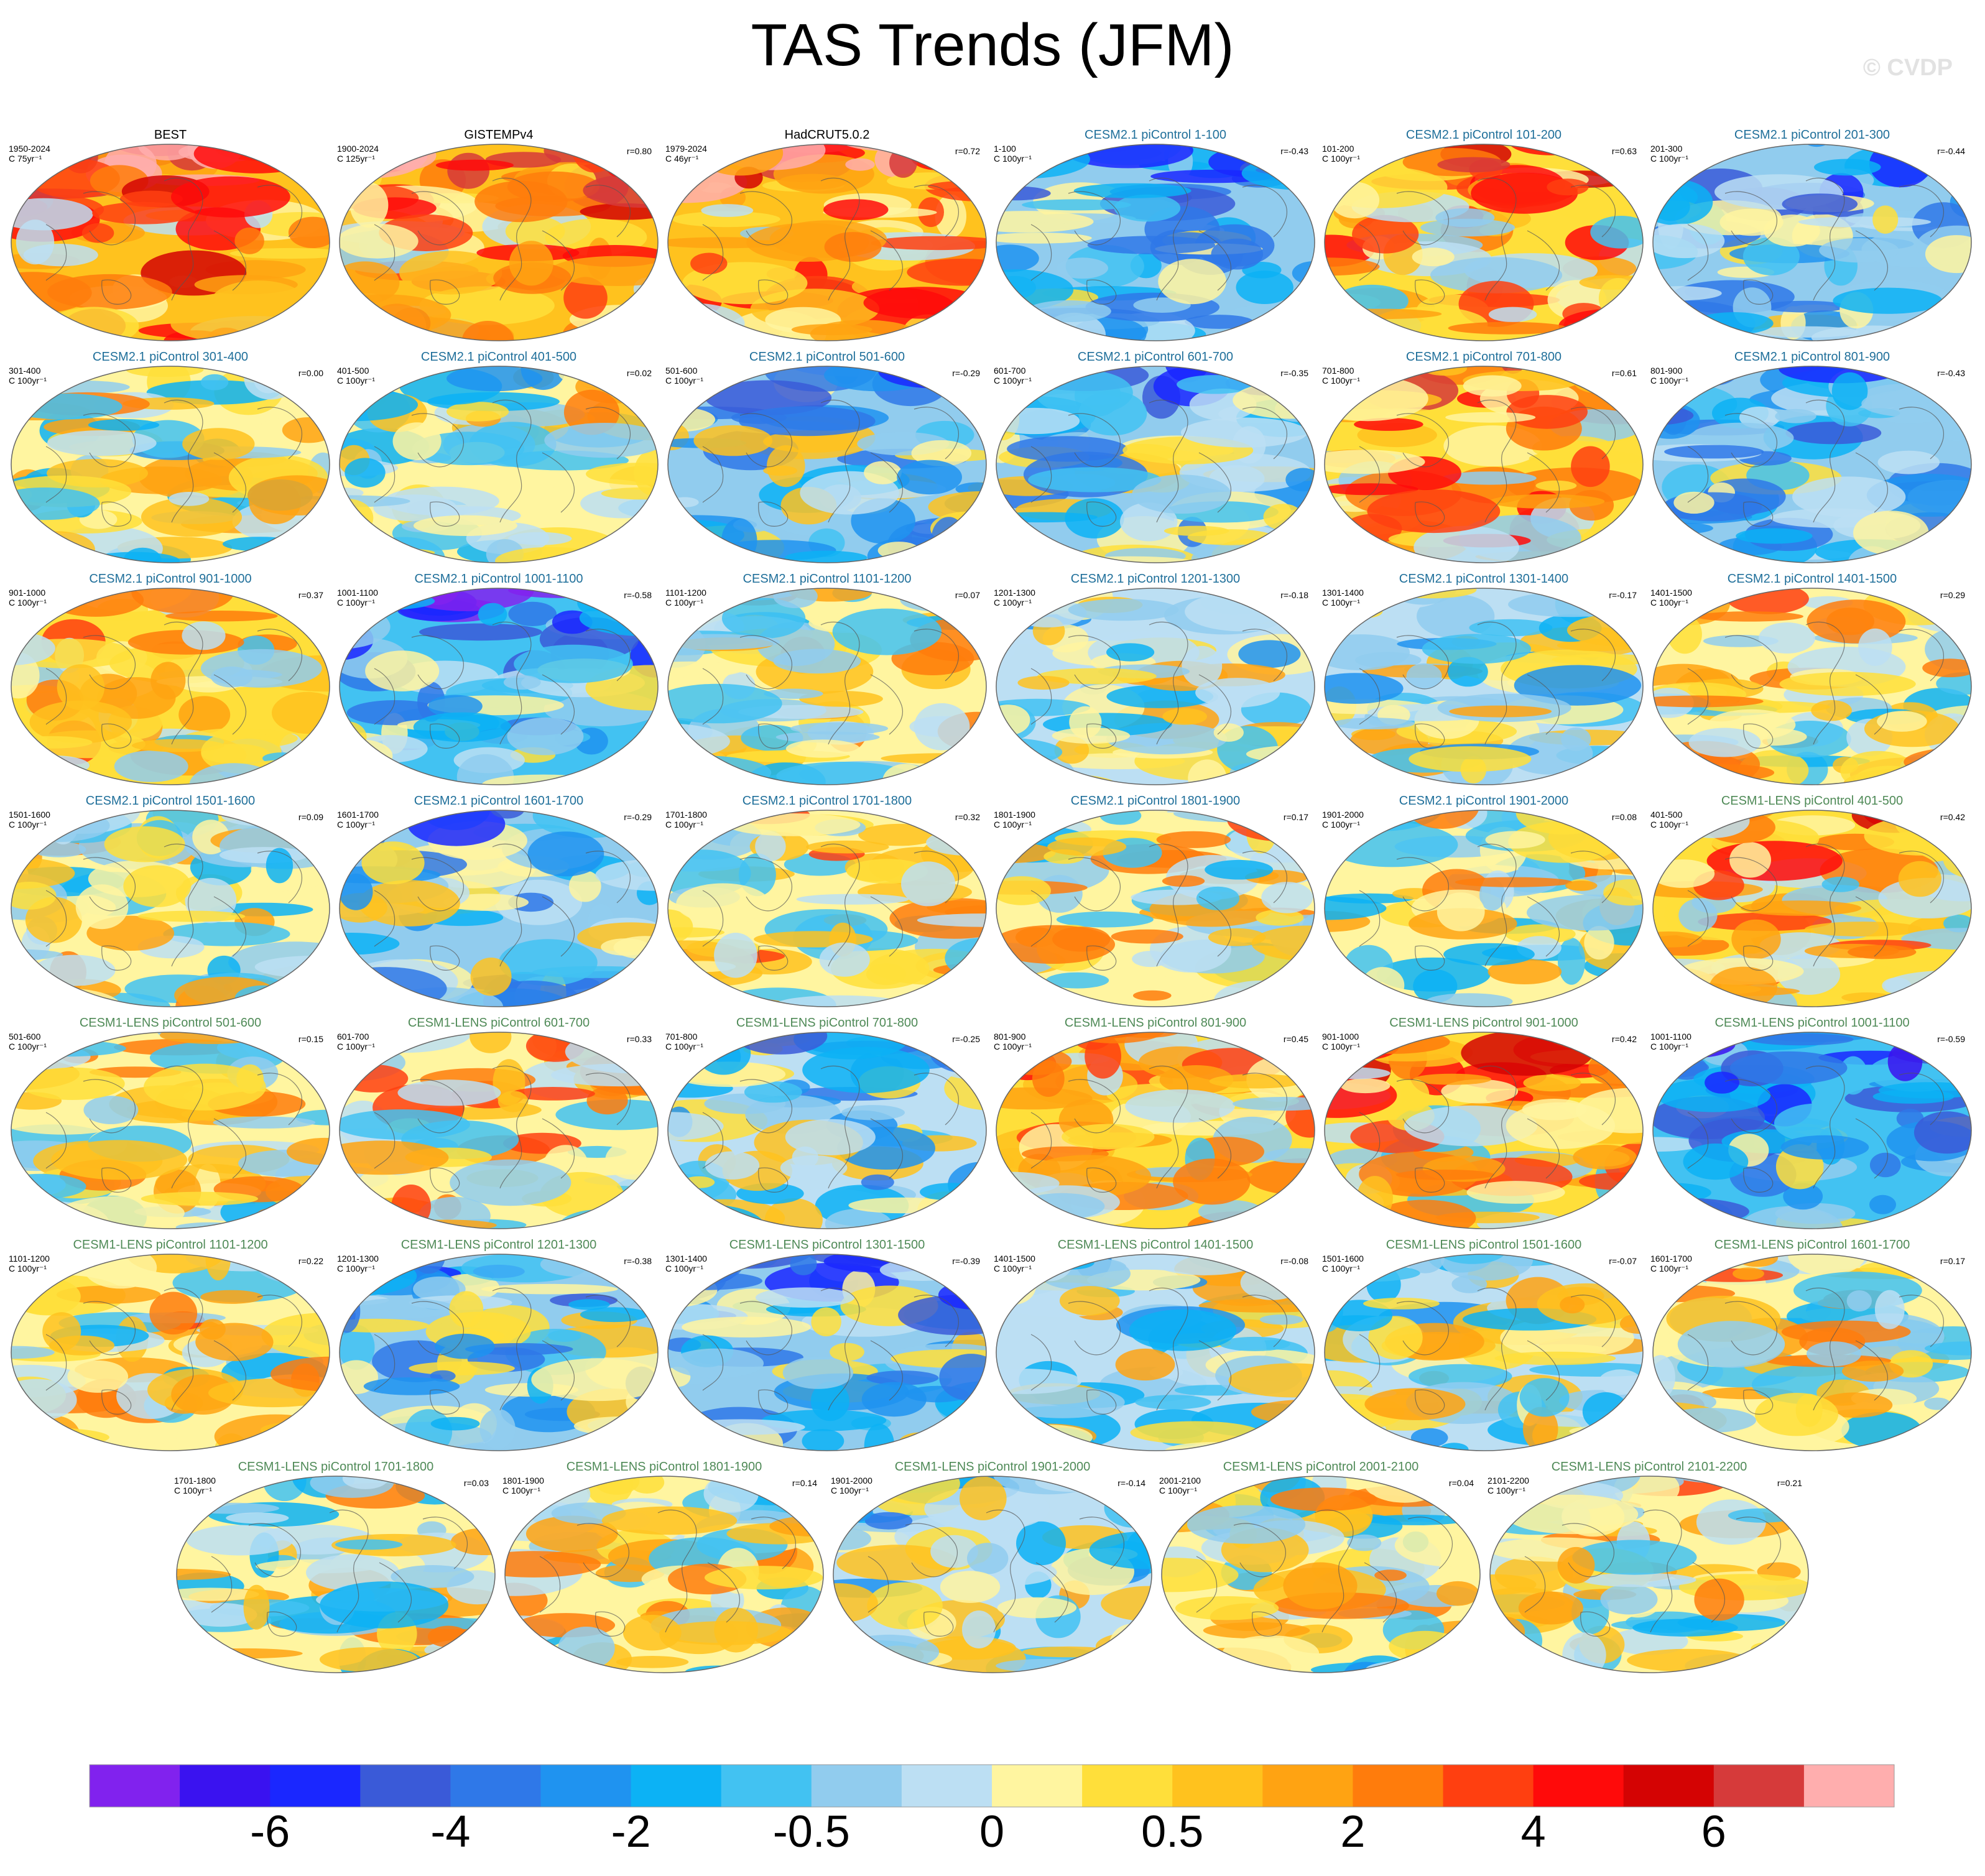 This screenshot has width=1985, height=1876. Describe the element at coordinates (685, 593) in the screenshot. I see `panel-years: 1101-1200` at that location.